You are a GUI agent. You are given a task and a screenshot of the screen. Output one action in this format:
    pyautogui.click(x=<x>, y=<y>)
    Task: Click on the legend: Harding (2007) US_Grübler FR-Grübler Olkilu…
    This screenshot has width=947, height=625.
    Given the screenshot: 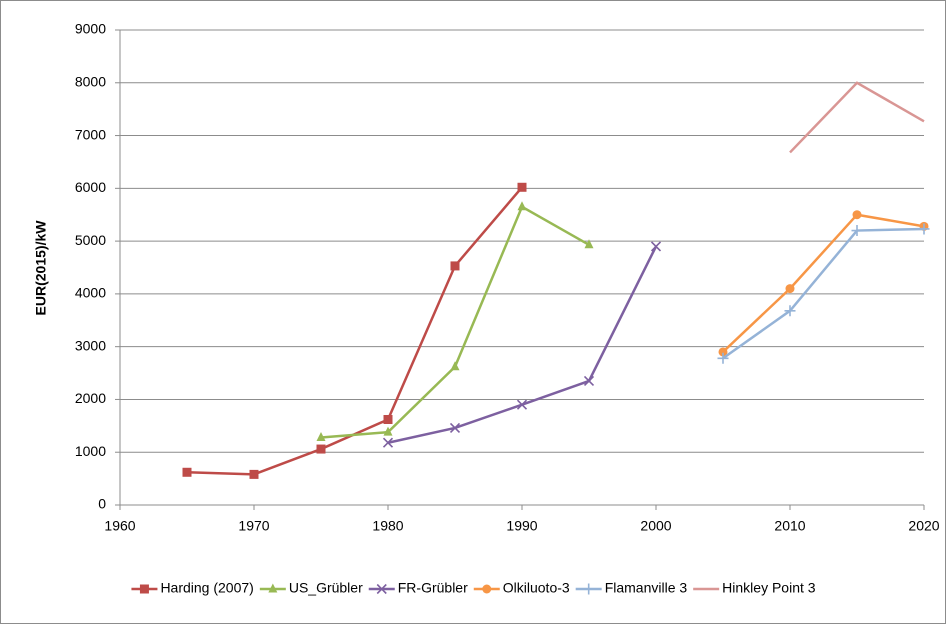 What is the action you would take?
    pyautogui.click(x=473, y=588)
    